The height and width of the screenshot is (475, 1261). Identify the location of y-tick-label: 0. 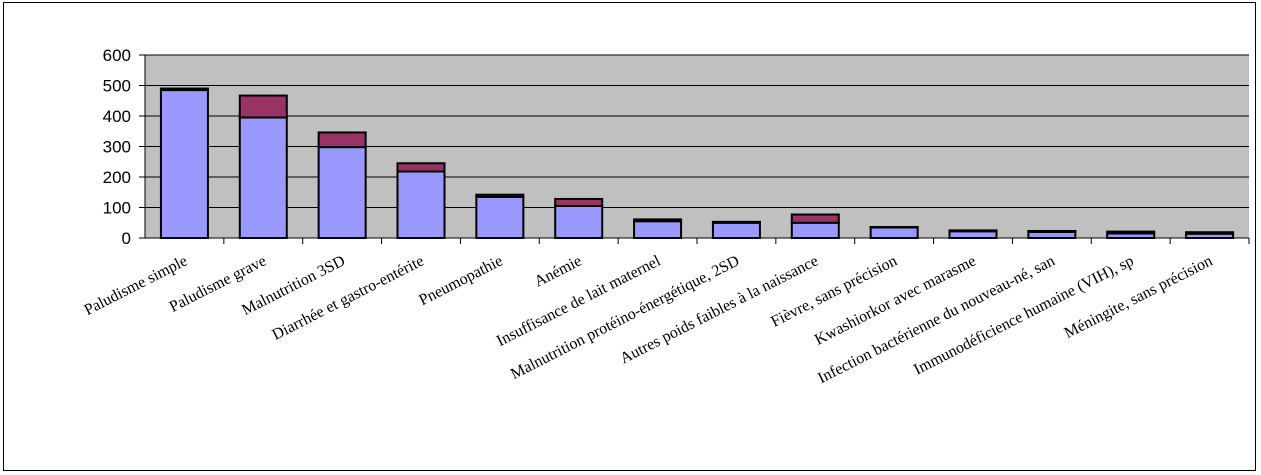
(126, 238).